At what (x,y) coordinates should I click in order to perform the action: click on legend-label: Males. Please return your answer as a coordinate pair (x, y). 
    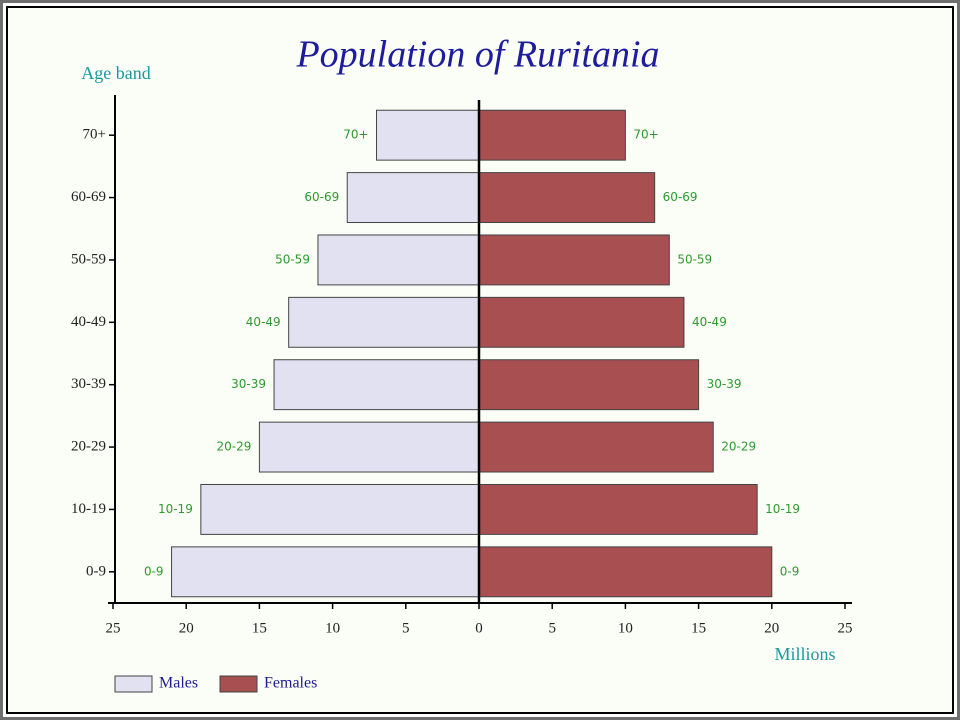
    Looking at the image, I should click on (178, 683).